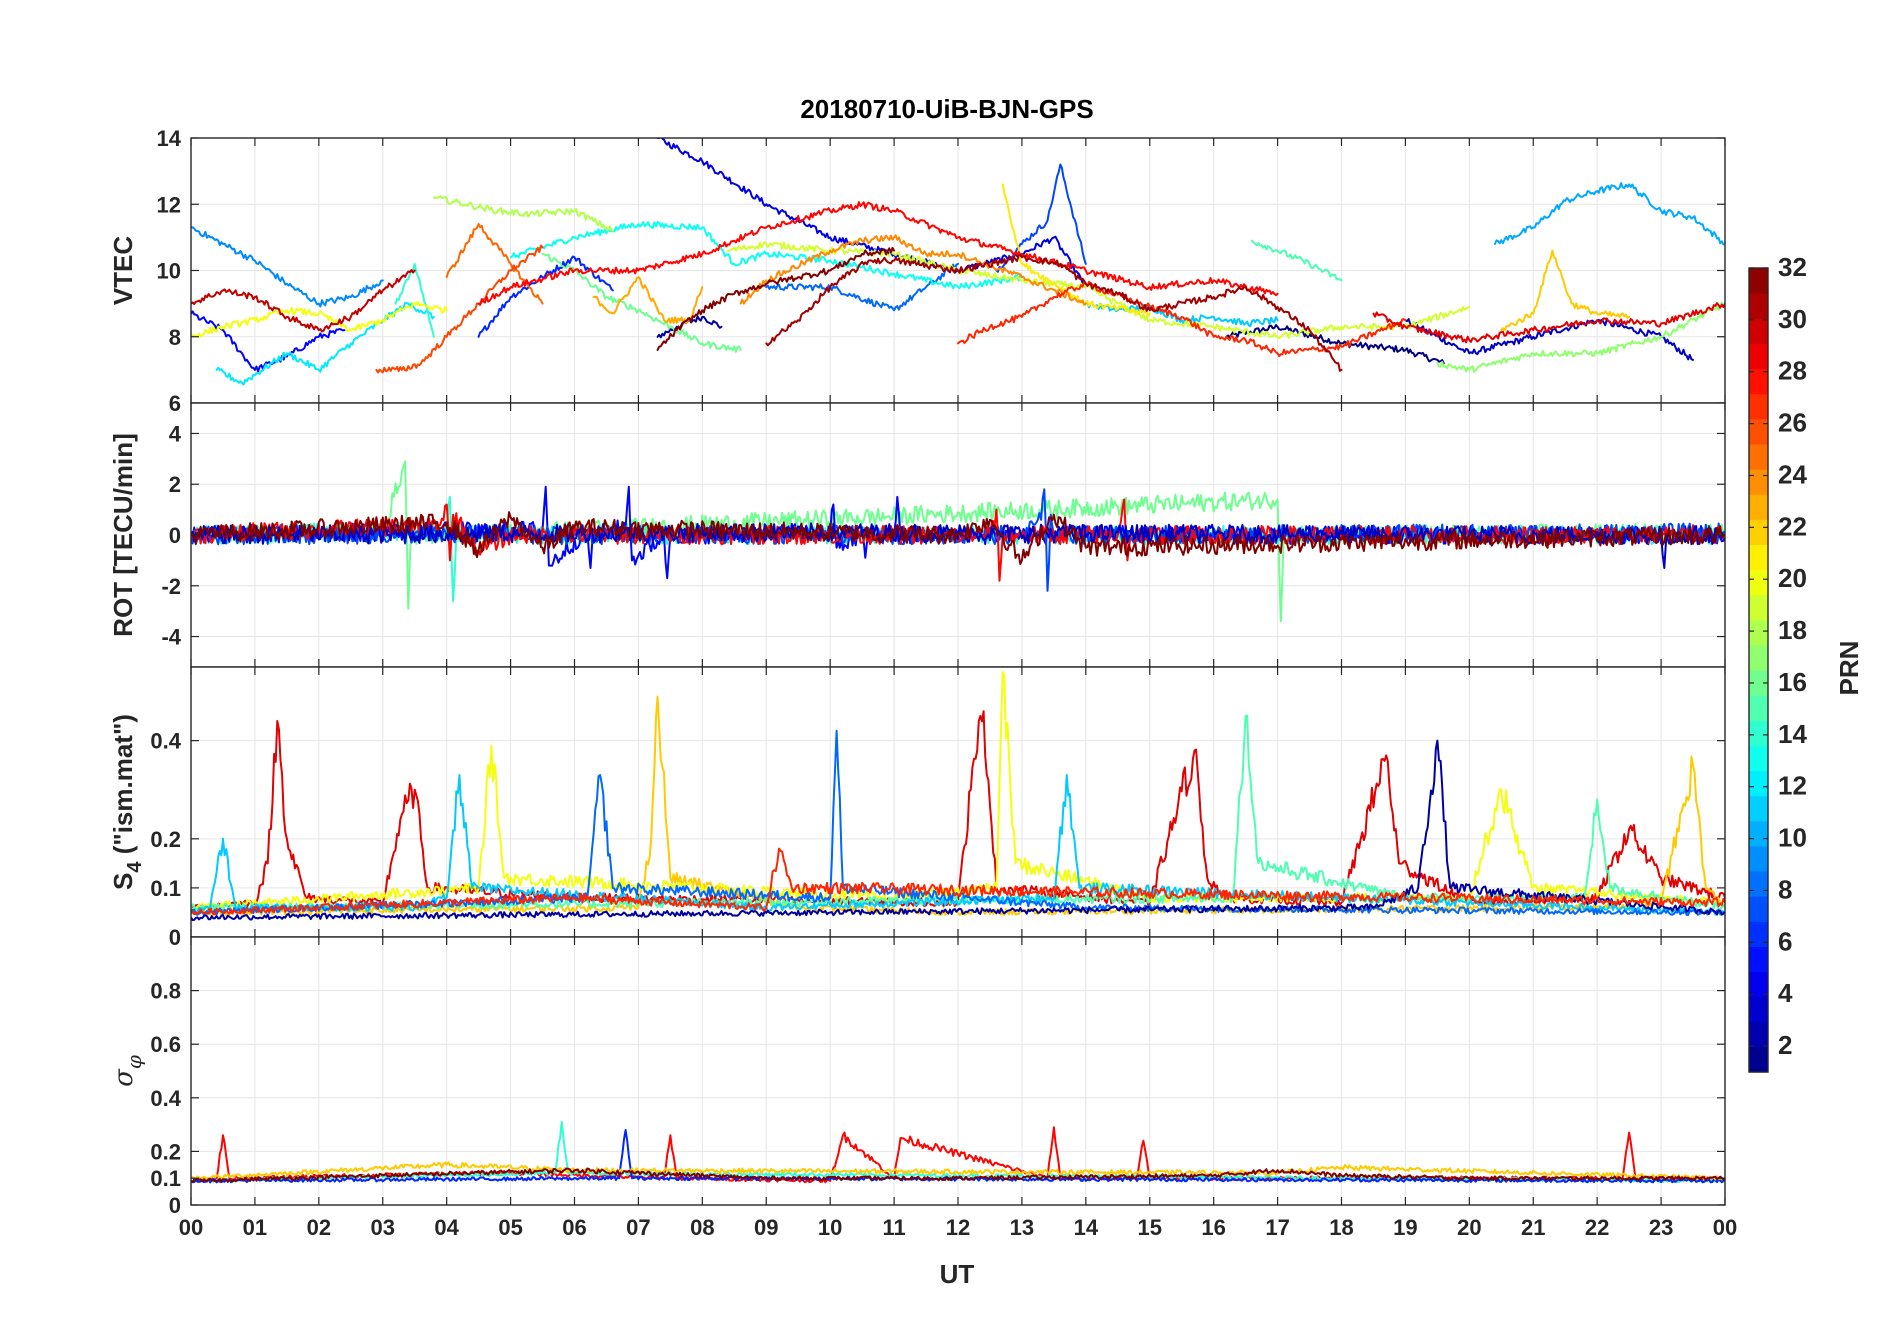  What do you see at coordinates (165, 1044) in the screenshot?
I see `y-tick-label-sigma-phi: 0.6` at bounding box center [165, 1044].